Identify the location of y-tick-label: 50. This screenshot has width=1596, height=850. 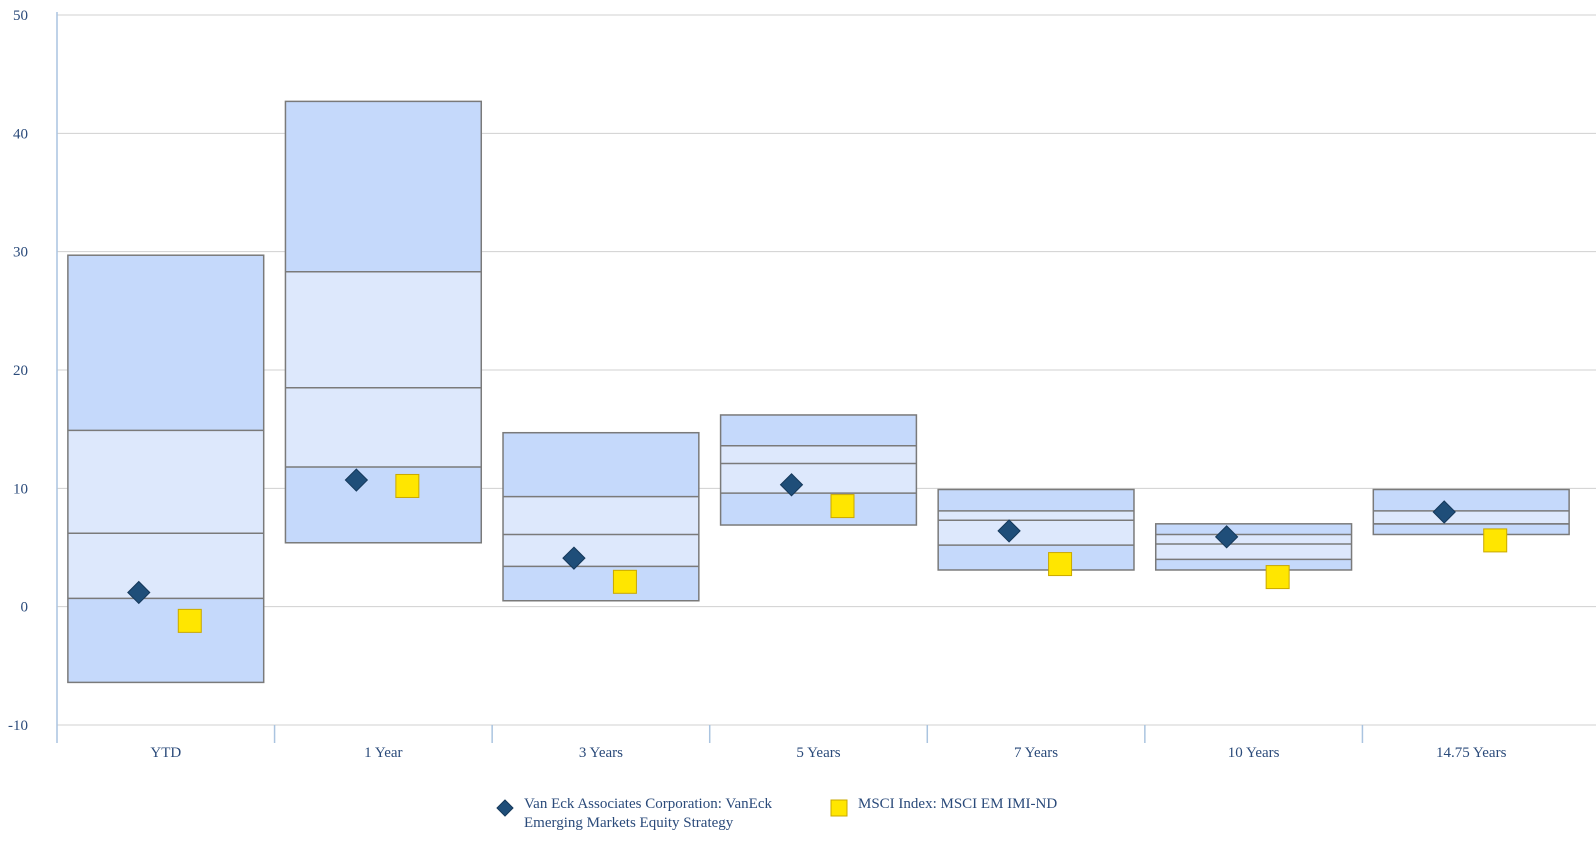
(20, 16).